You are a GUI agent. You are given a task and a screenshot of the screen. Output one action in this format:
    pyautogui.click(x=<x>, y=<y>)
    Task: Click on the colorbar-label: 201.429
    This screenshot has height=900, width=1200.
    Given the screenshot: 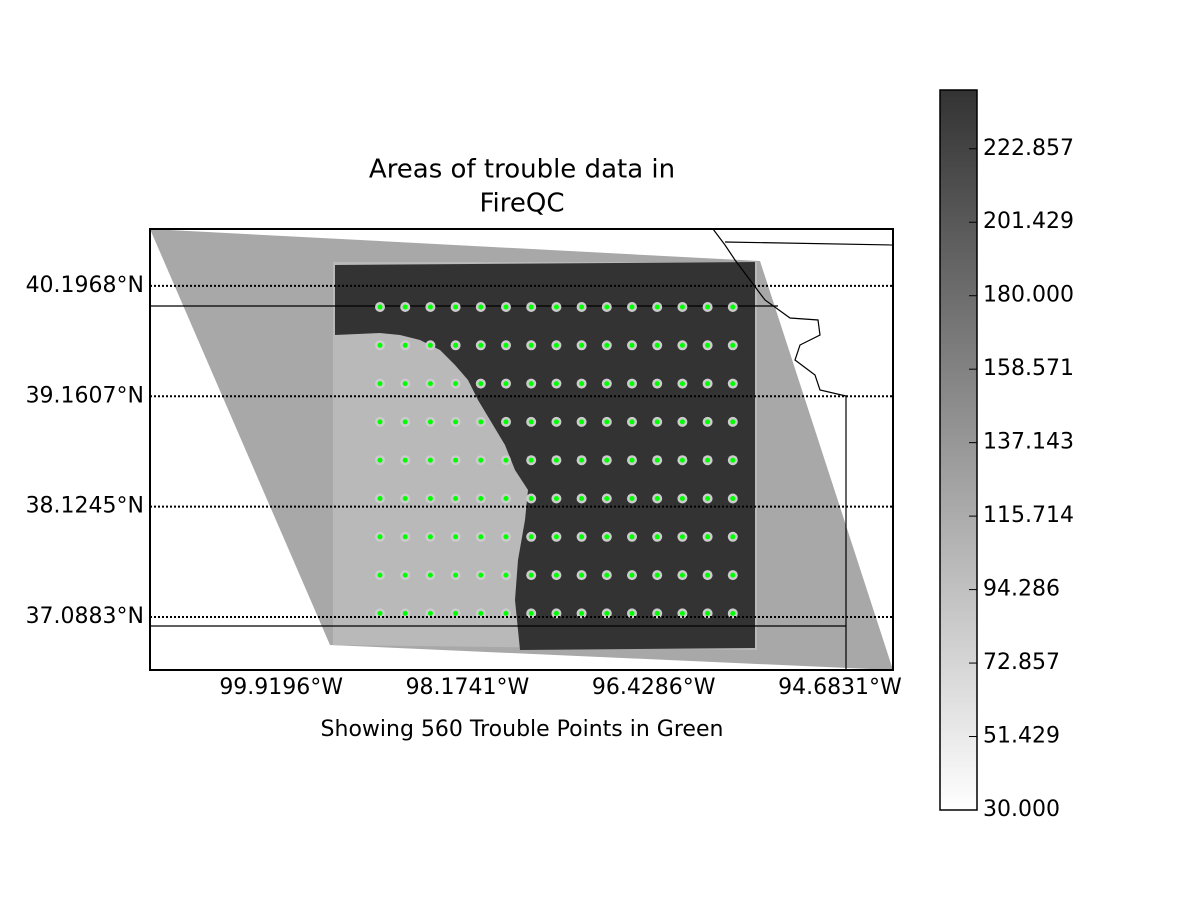 What is the action you would take?
    pyautogui.click(x=1028, y=221)
    